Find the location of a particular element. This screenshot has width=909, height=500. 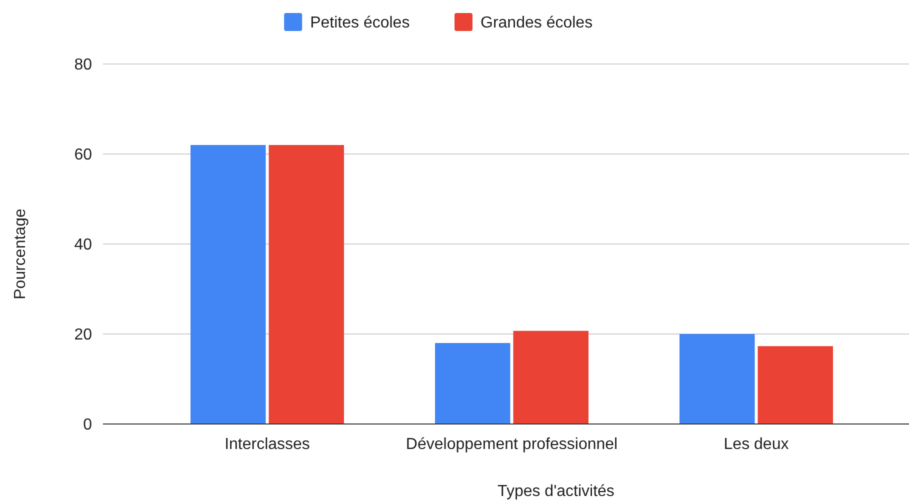

x-axis-title: Types d'activités is located at coordinates (556, 491).